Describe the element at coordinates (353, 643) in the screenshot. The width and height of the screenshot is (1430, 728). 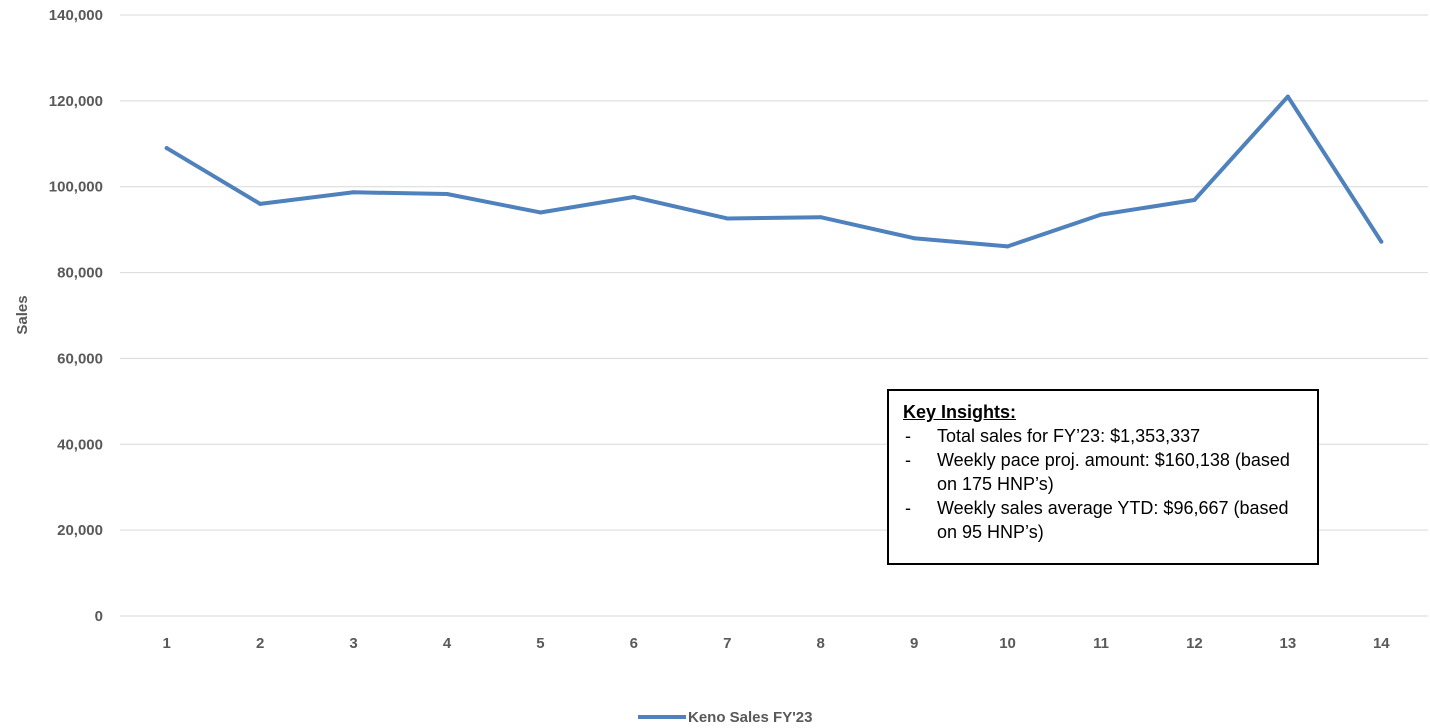
I see `x-tick-label: 3` at that location.